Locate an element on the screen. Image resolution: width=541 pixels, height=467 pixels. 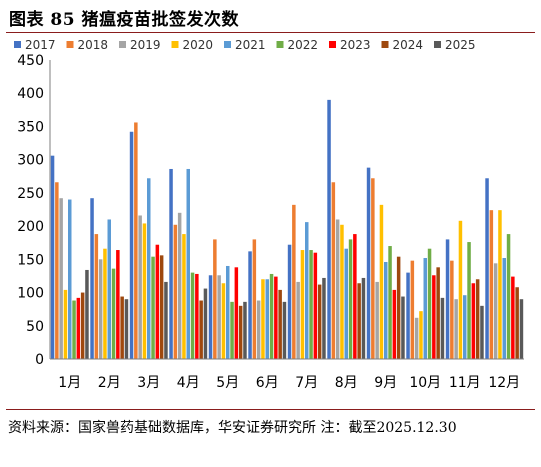
legend-label-2019: 2019 is located at coordinates (145, 45).